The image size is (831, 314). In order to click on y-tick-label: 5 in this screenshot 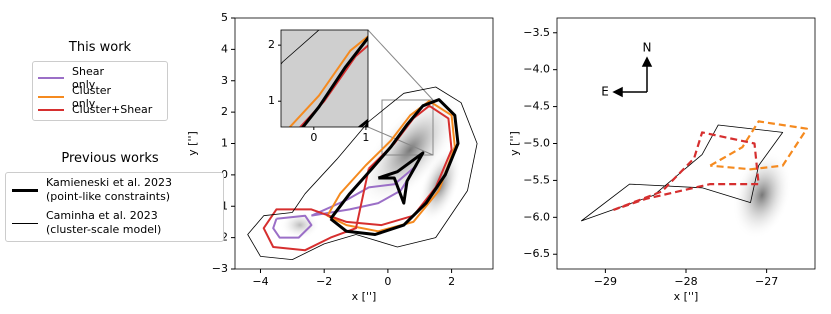, I will do `click(224, 17)`.